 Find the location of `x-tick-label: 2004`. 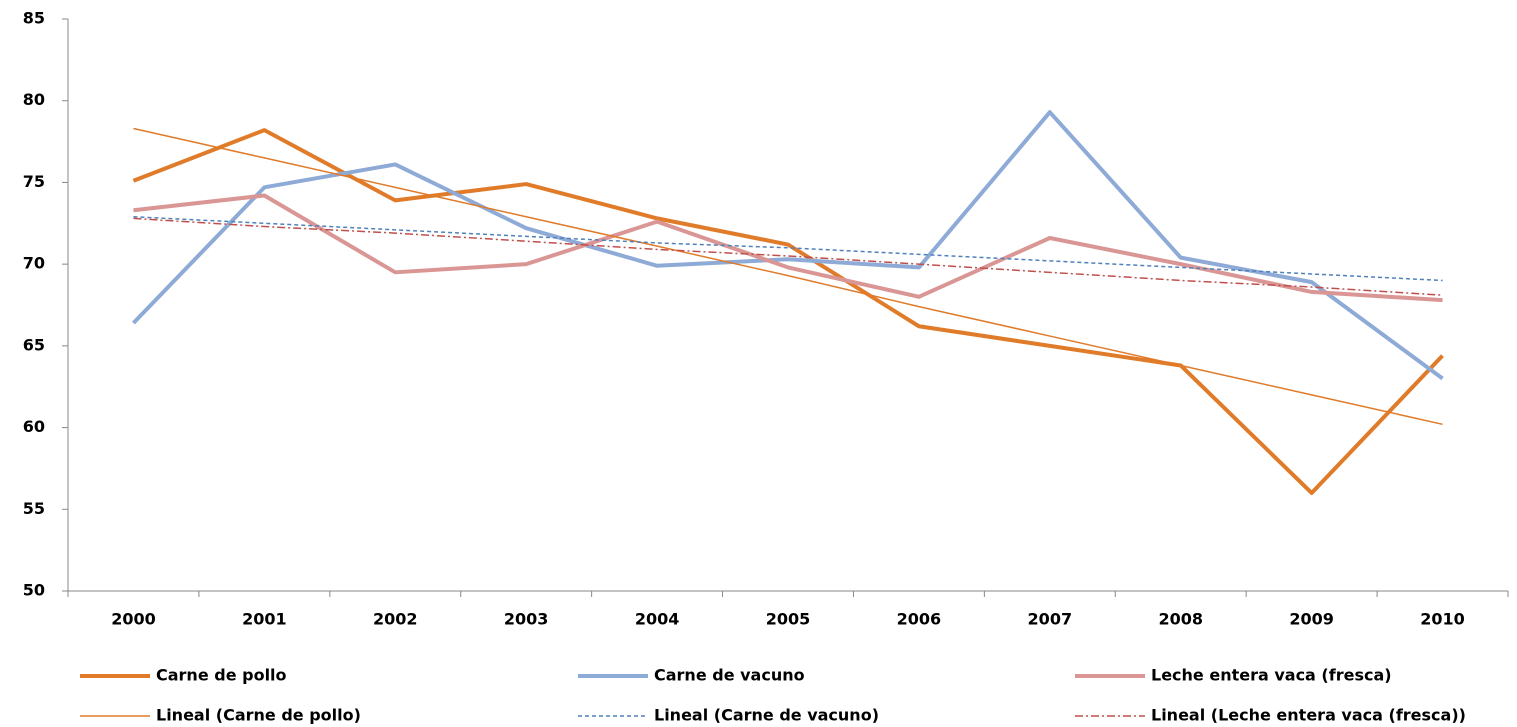

x-tick-label: 2004 is located at coordinates (657, 619).